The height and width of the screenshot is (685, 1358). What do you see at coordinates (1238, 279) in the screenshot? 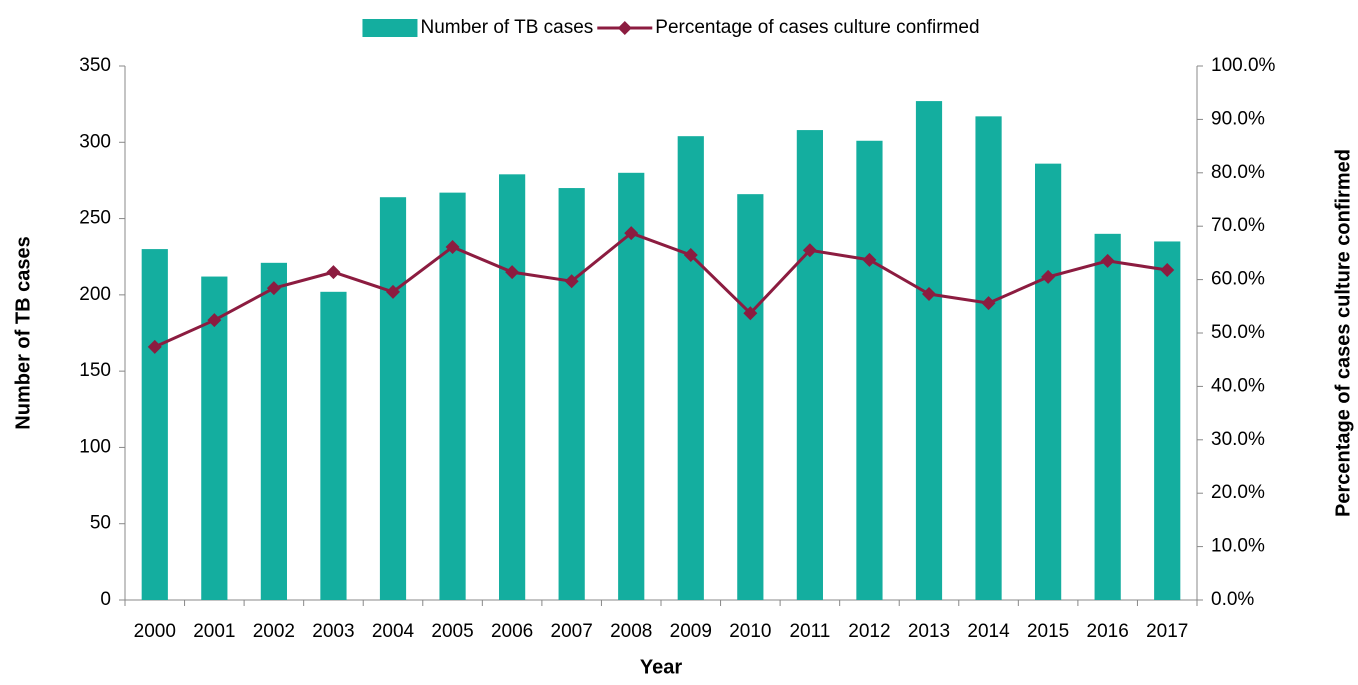
I see `y2-tick-label: 60.0%` at bounding box center [1238, 279].